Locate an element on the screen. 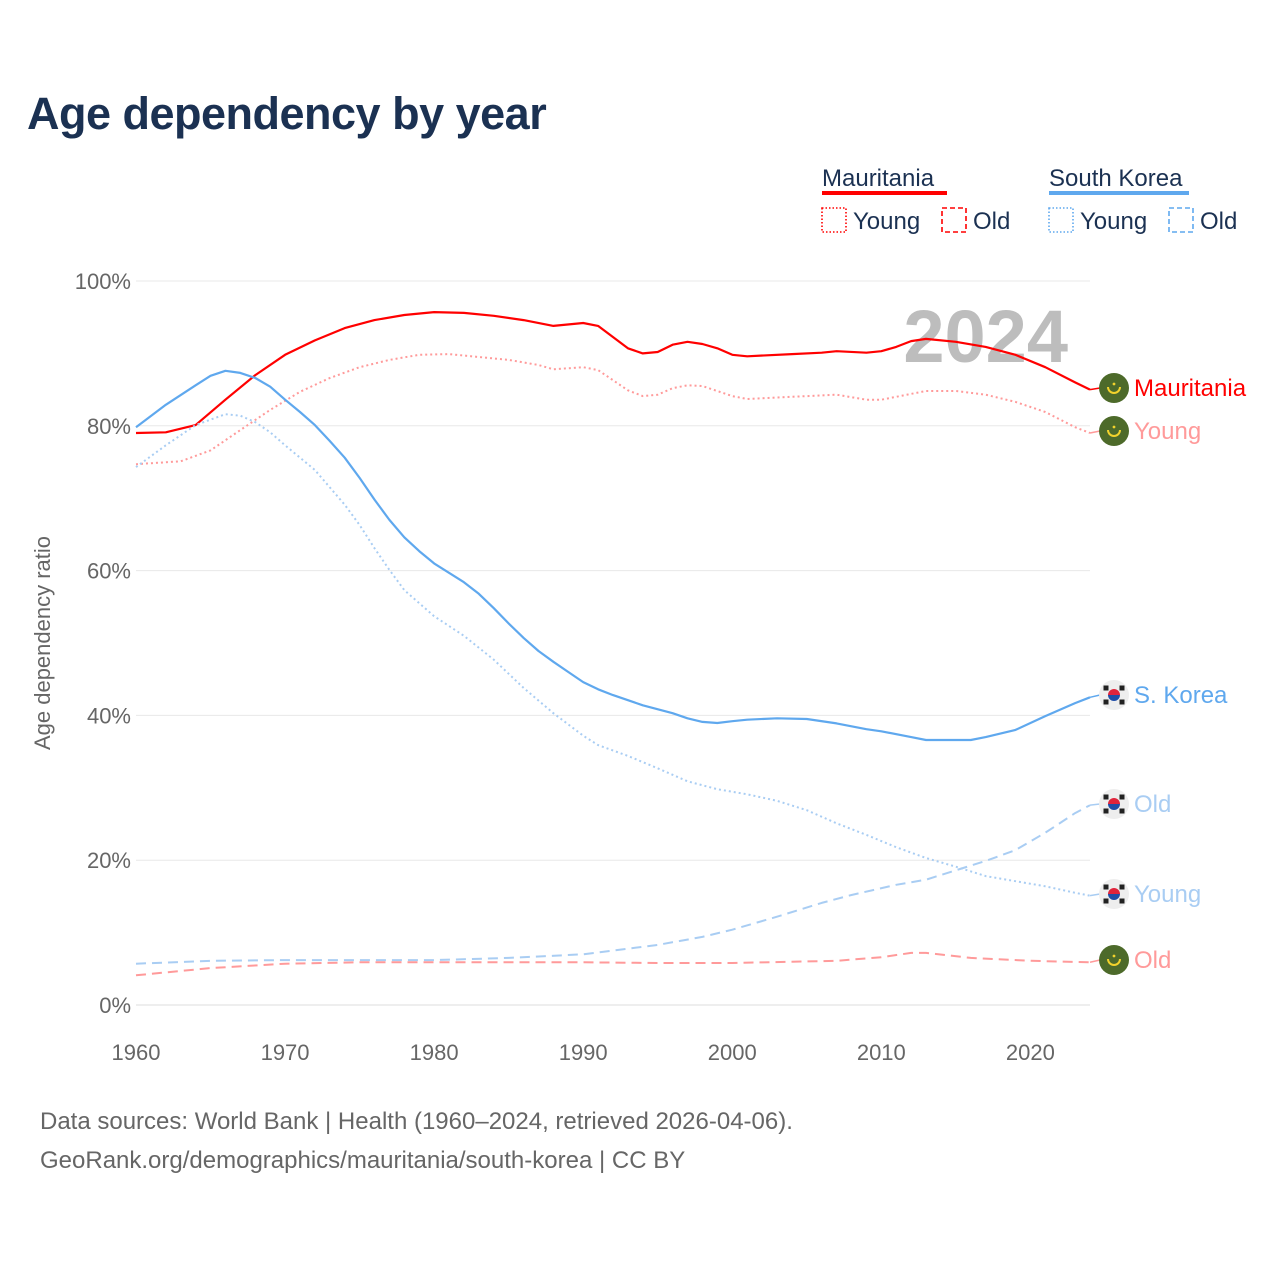 The height and width of the screenshot is (1280, 1280). y-tick-label: 20% is located at coordinates (109, 860).